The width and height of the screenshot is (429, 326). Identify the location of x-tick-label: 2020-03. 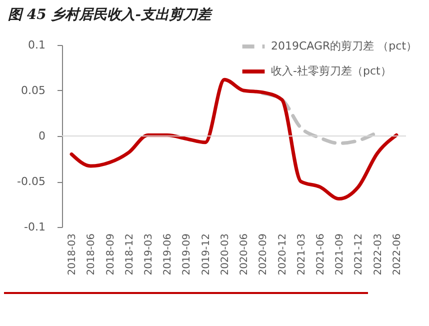
(225, 255).